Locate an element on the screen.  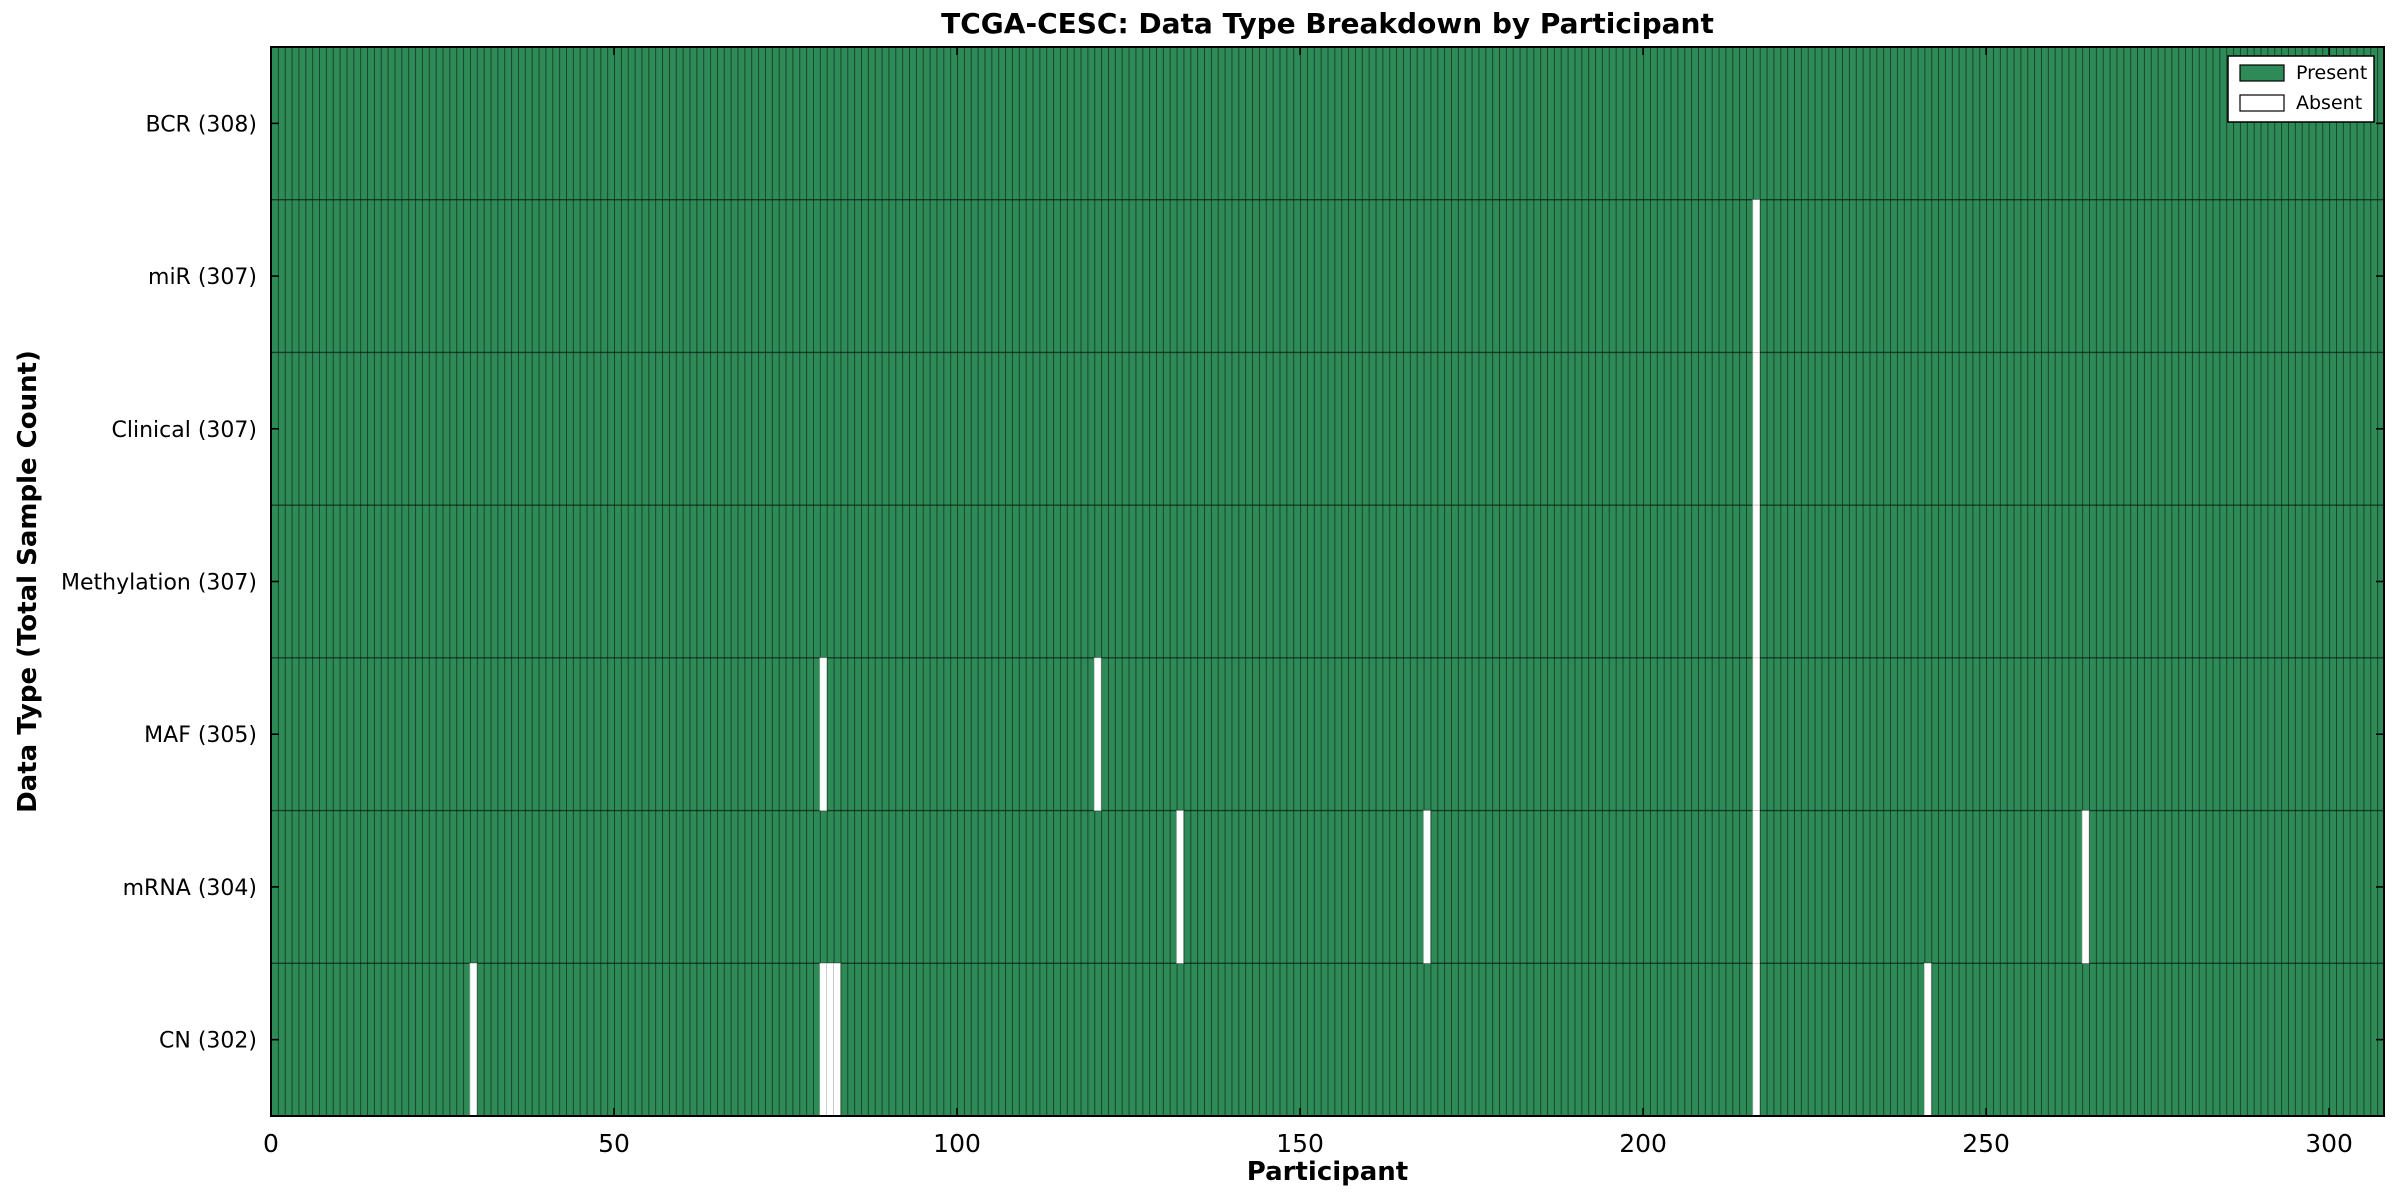
legend-swatch-present is located at coordinates (2262, 73).